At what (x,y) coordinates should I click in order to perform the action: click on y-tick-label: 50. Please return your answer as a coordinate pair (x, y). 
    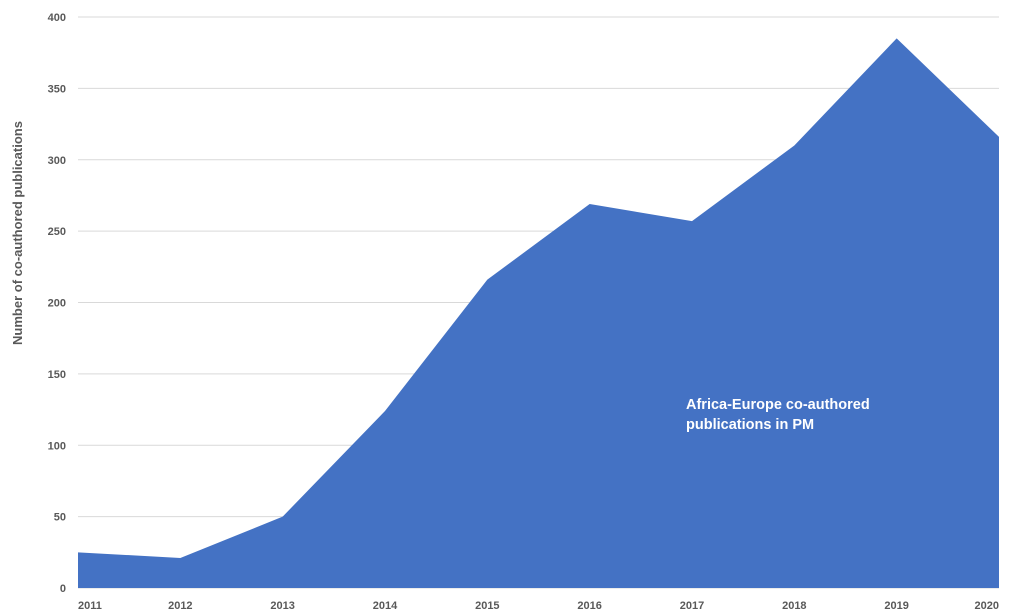
    Looking at the image, I should click on (60, 518).